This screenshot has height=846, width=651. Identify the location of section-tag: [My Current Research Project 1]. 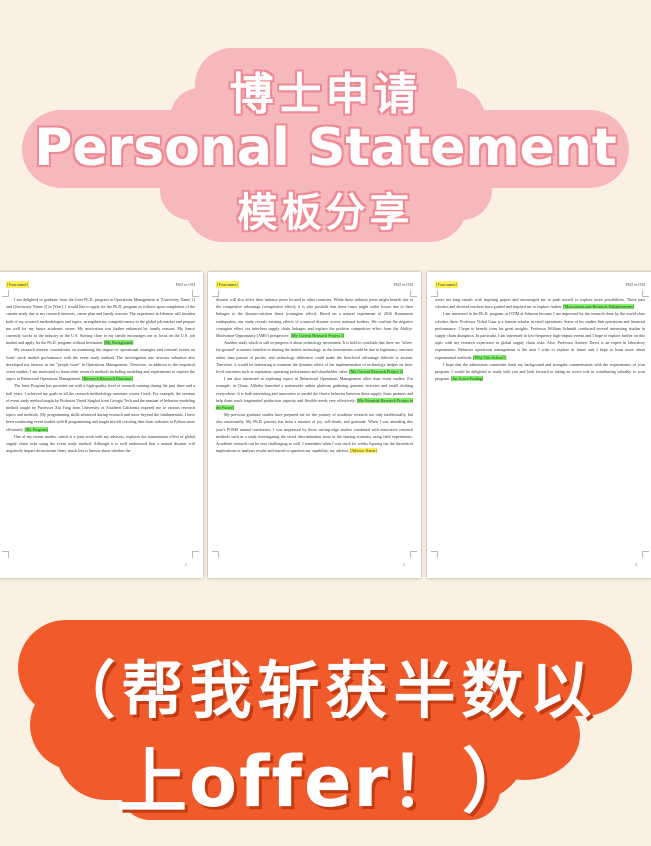
(317, 336).